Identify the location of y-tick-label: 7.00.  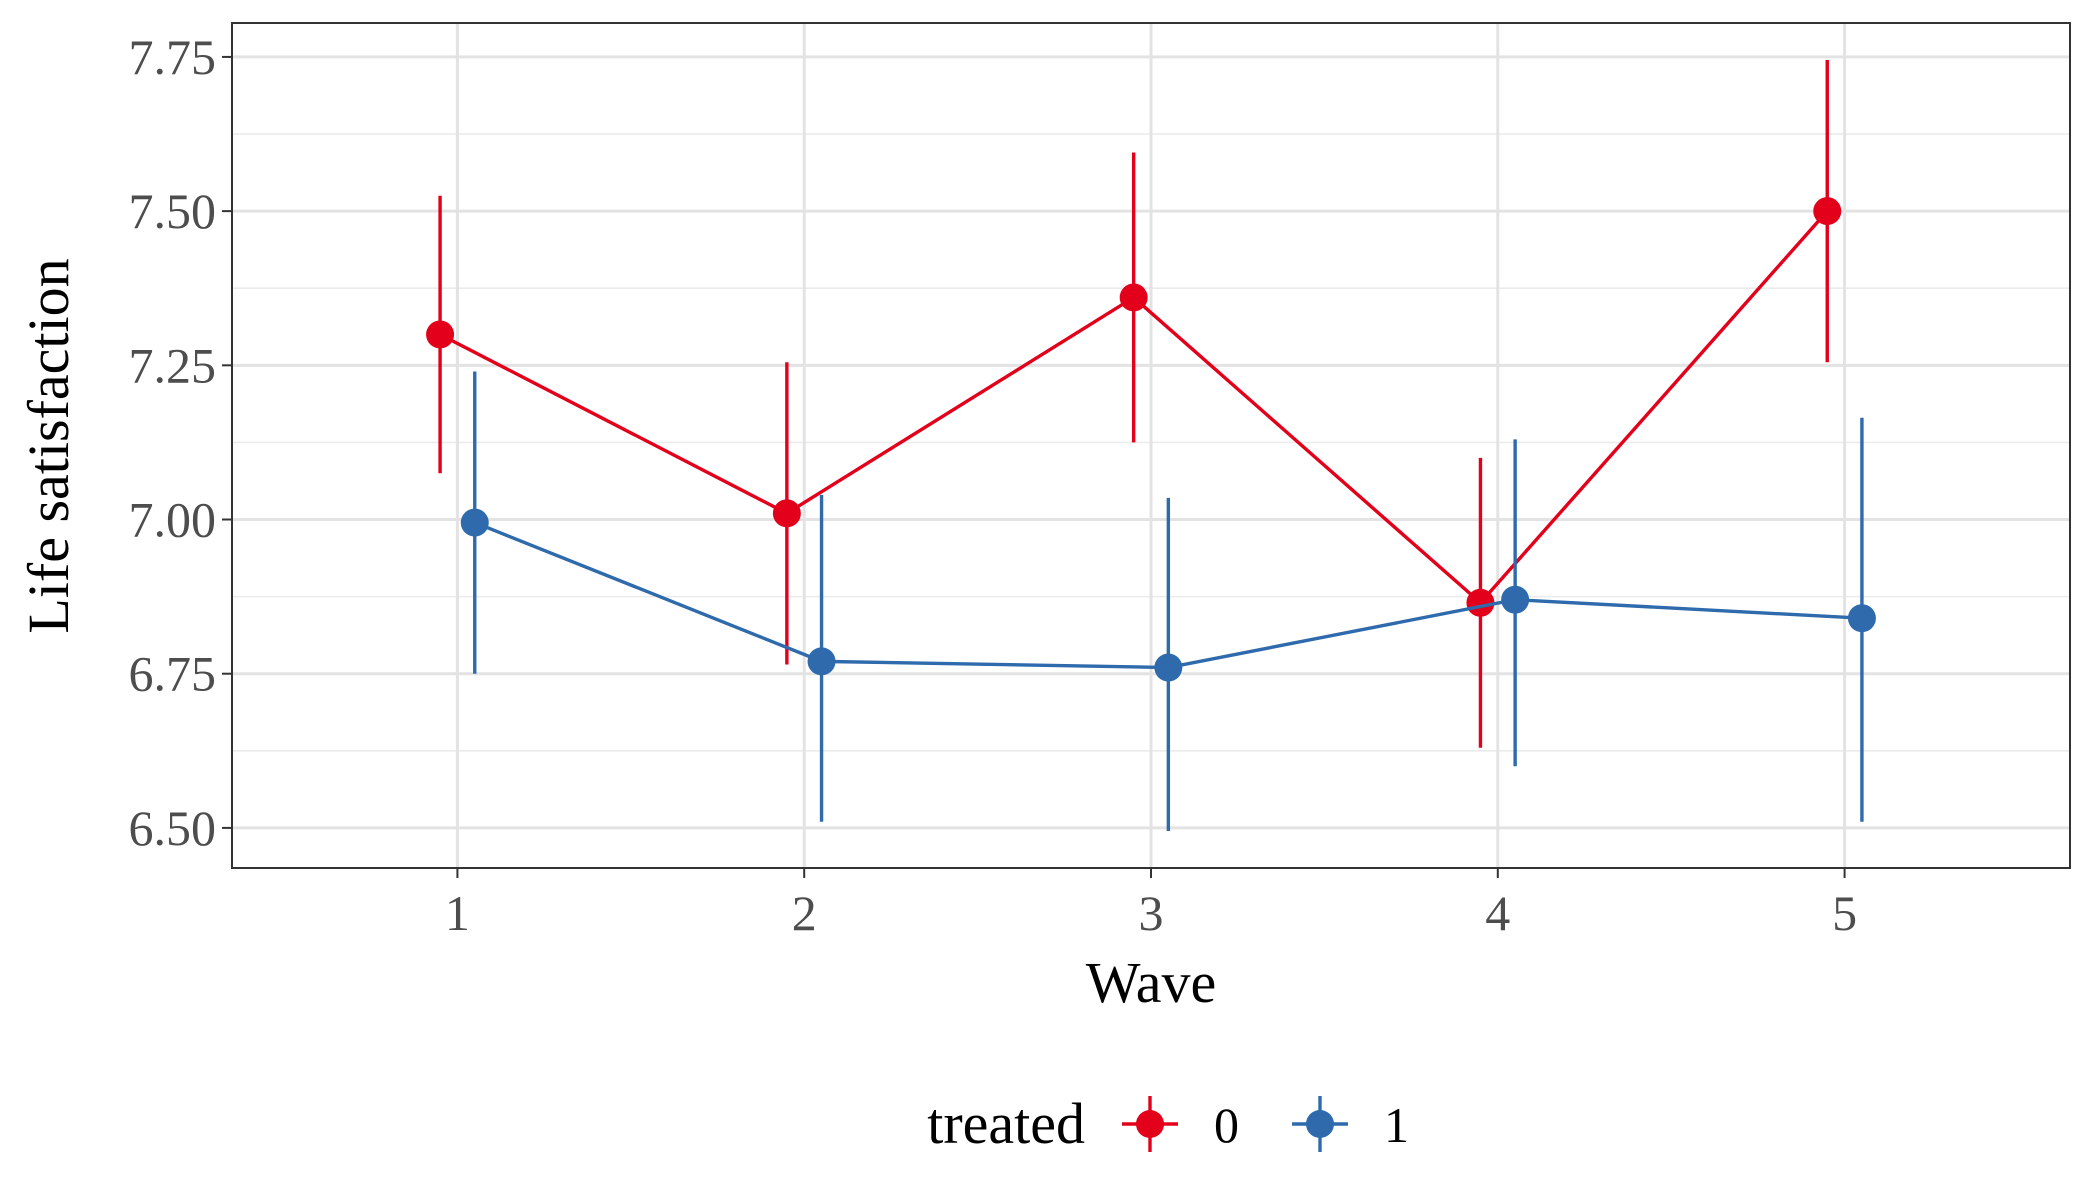
(173, 520).